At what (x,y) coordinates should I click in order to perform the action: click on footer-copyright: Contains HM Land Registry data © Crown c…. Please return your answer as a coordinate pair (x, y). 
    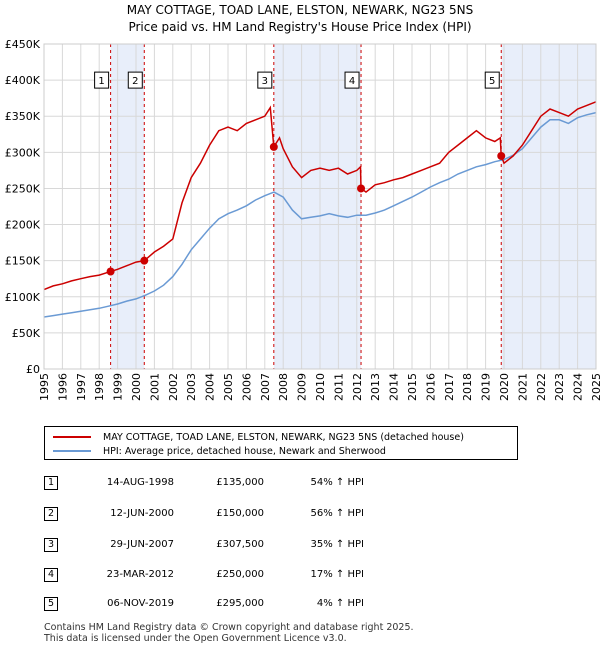
    Looking at the image, I should click on (229, 627).